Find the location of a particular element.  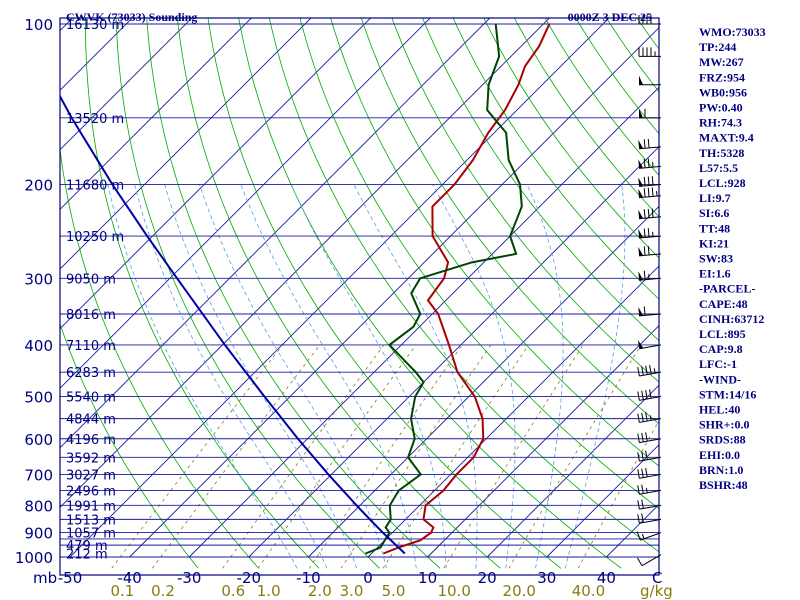

index-line: CINH:63712 is located at coordinates (731, 319).